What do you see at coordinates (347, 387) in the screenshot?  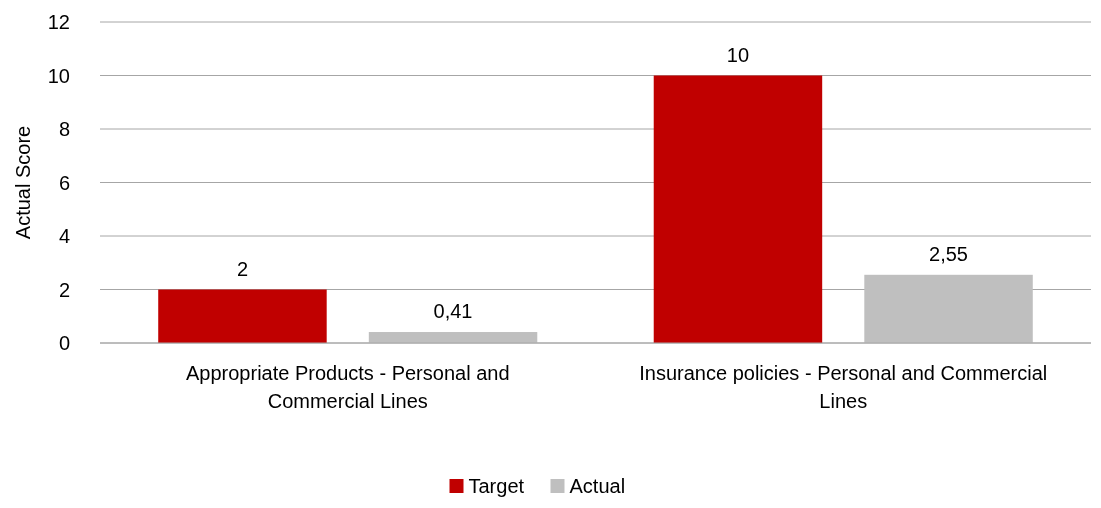 I see `x-tick-label: Appropriate Products - Personal and Commercial Lines` at bounding box center [347, 387].